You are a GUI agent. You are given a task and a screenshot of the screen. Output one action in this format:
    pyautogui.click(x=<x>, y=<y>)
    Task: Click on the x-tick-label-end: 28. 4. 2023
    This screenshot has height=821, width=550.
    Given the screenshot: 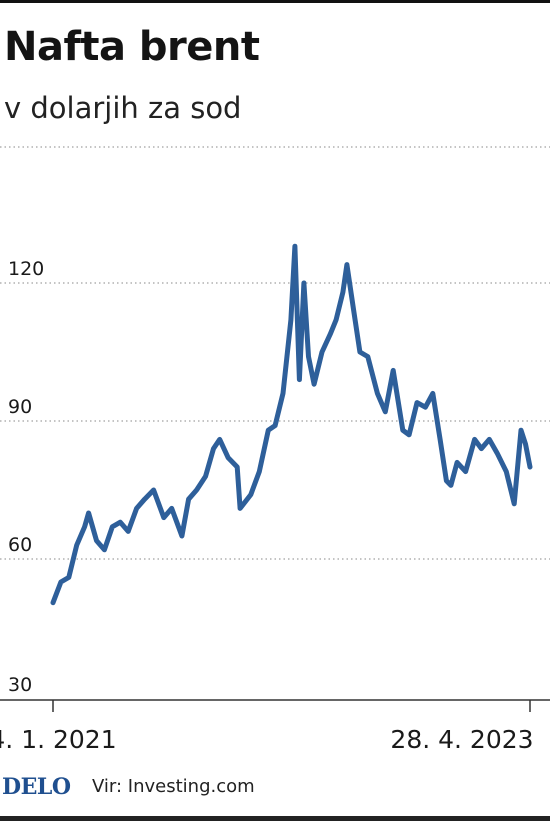 What is the action you would take?
    pyautogui.click(x=461, y=739)
    